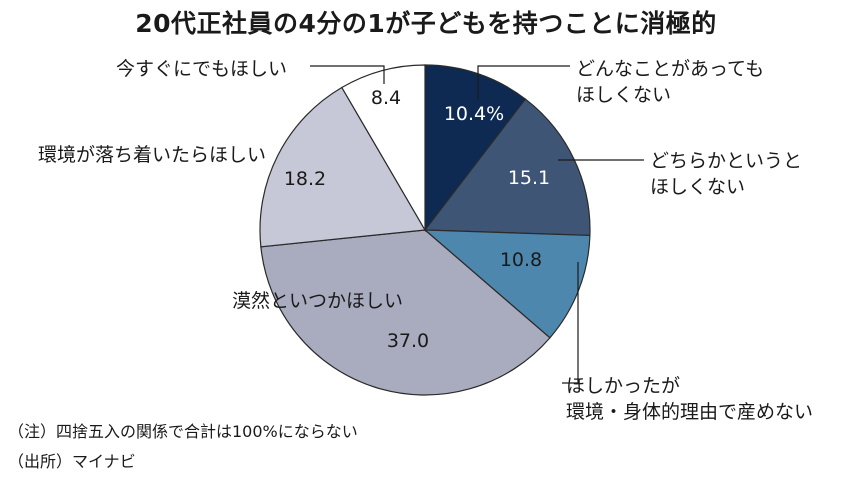 The width and height of the screenshot is (852, 477). Describe the element at coordinates (474, 114) in the screenshot. I see `value-label-0: 10.4%` at that location.